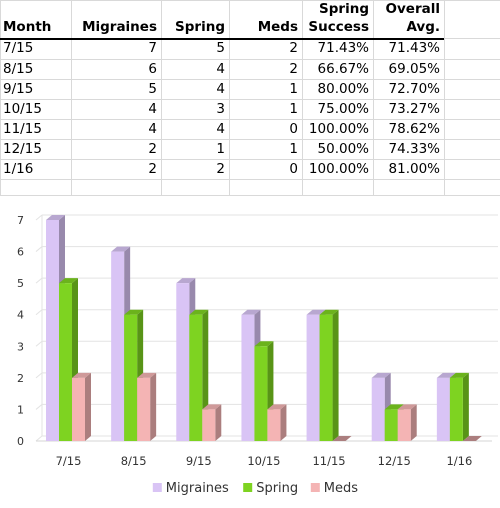  Describe the element at coordinates (413, 422) in the screenshot. I see `bar-meds-12-15-side` at that location.